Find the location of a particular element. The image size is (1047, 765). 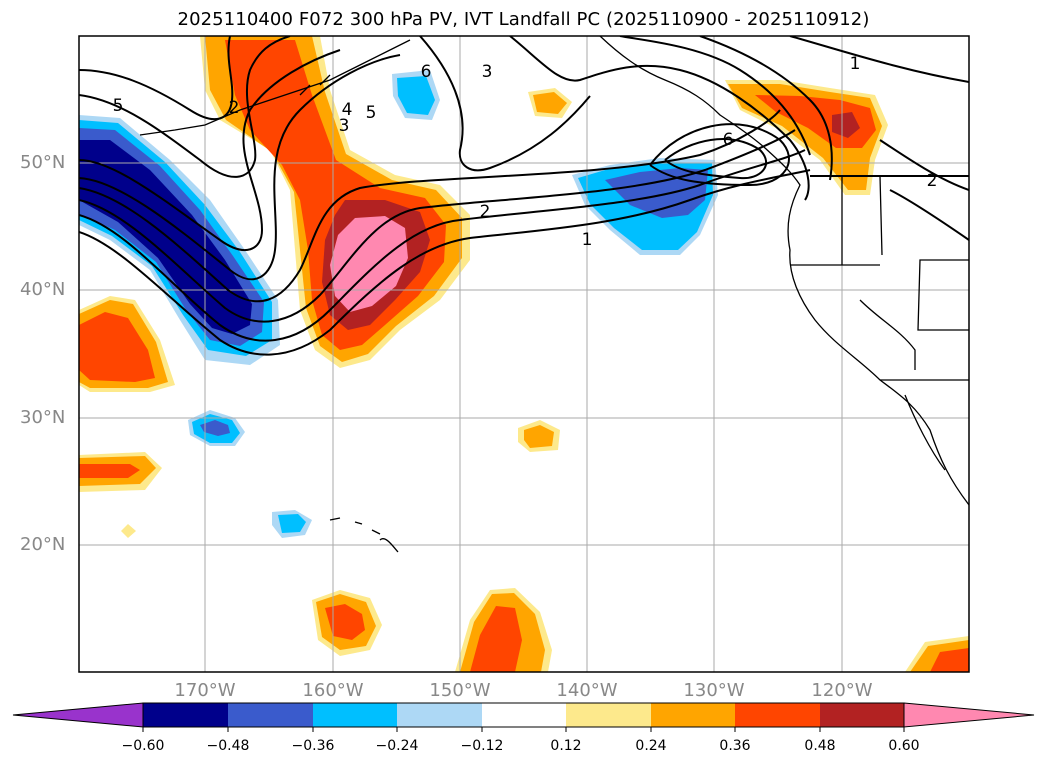

contour-label: 4 is located at coordinates (347, 110).